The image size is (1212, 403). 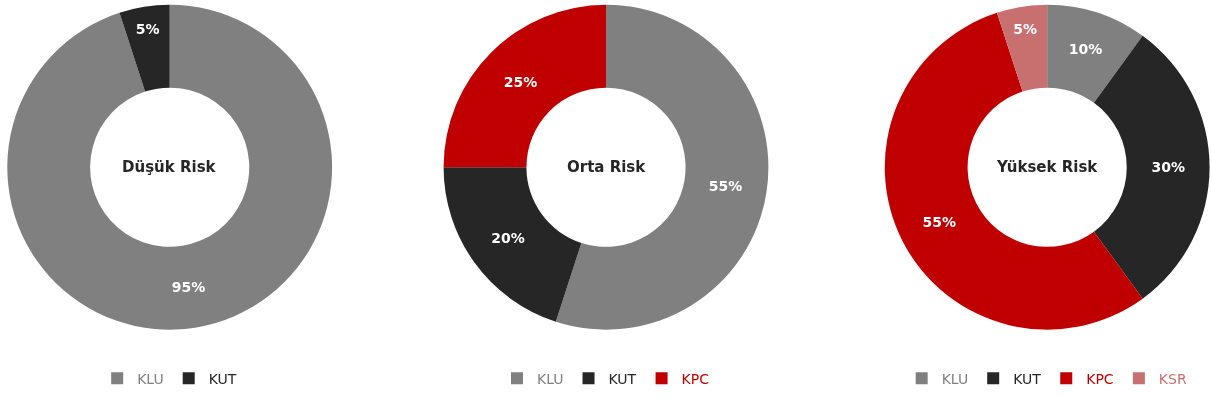 What do you see at coordinates (1085, 49) in the screenshot?
I see `data-label: 10%` at bounding box center [1085, 49].